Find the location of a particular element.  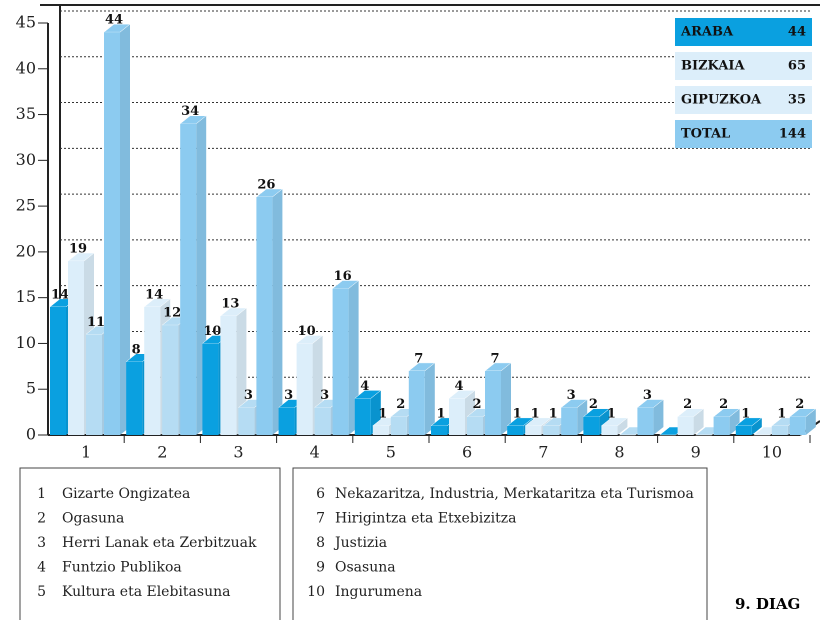

value-label: 8 is located at coordinates (136, 349).